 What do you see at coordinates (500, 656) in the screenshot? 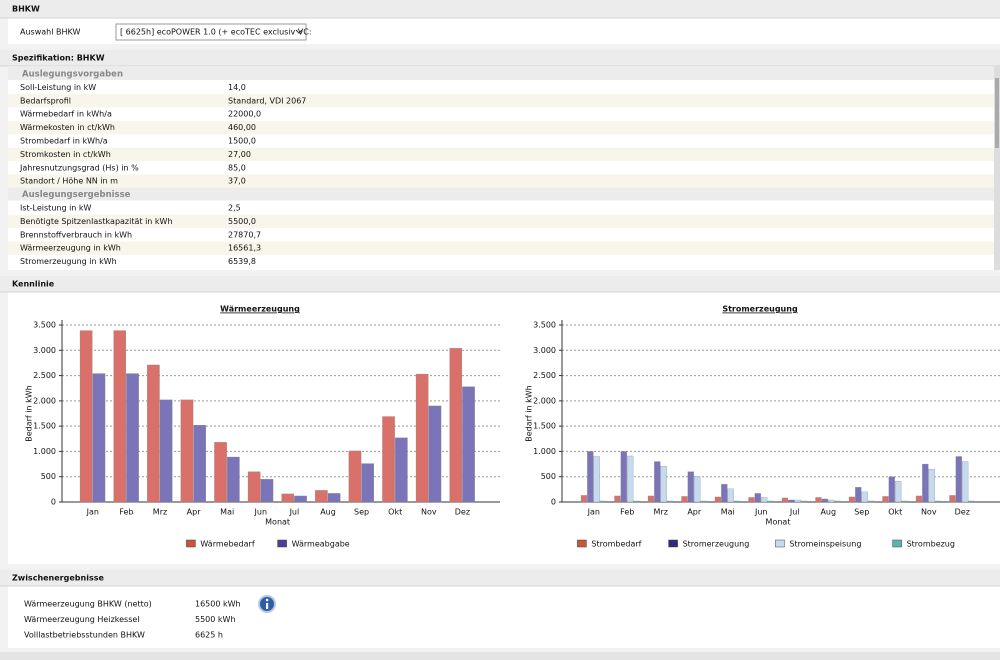
I see `status-bar` at bounding box center [500, 656].